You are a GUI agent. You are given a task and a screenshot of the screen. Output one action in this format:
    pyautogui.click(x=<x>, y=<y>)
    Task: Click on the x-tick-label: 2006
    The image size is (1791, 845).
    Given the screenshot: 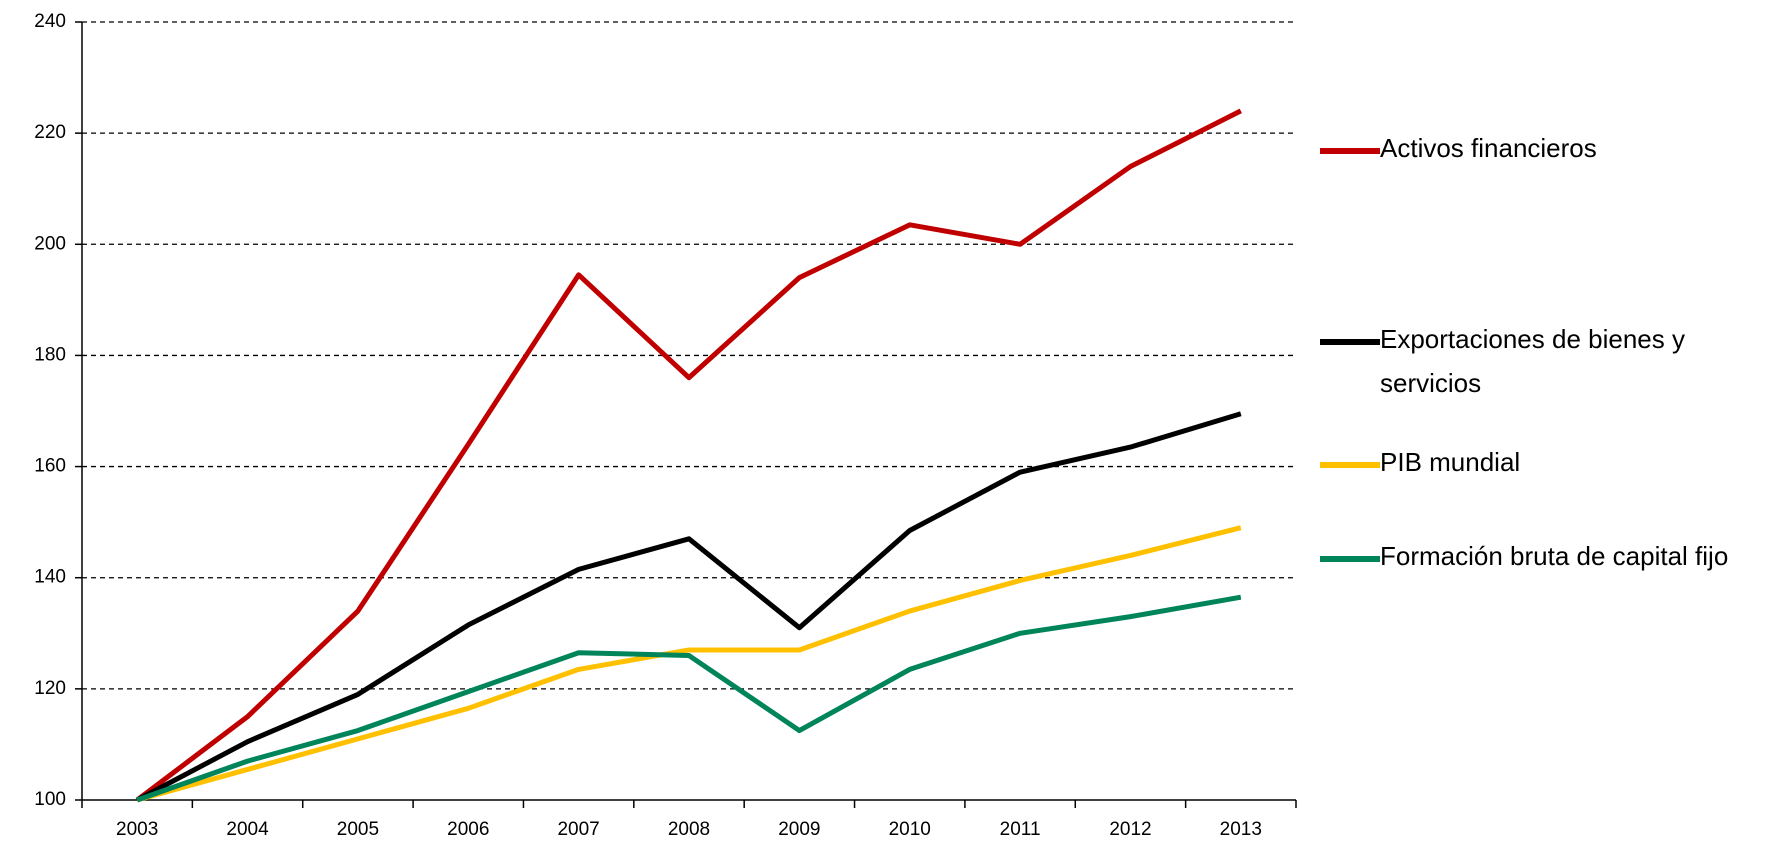 What is the action you would take?
    pyautogui.click(x=468, y=829)
    